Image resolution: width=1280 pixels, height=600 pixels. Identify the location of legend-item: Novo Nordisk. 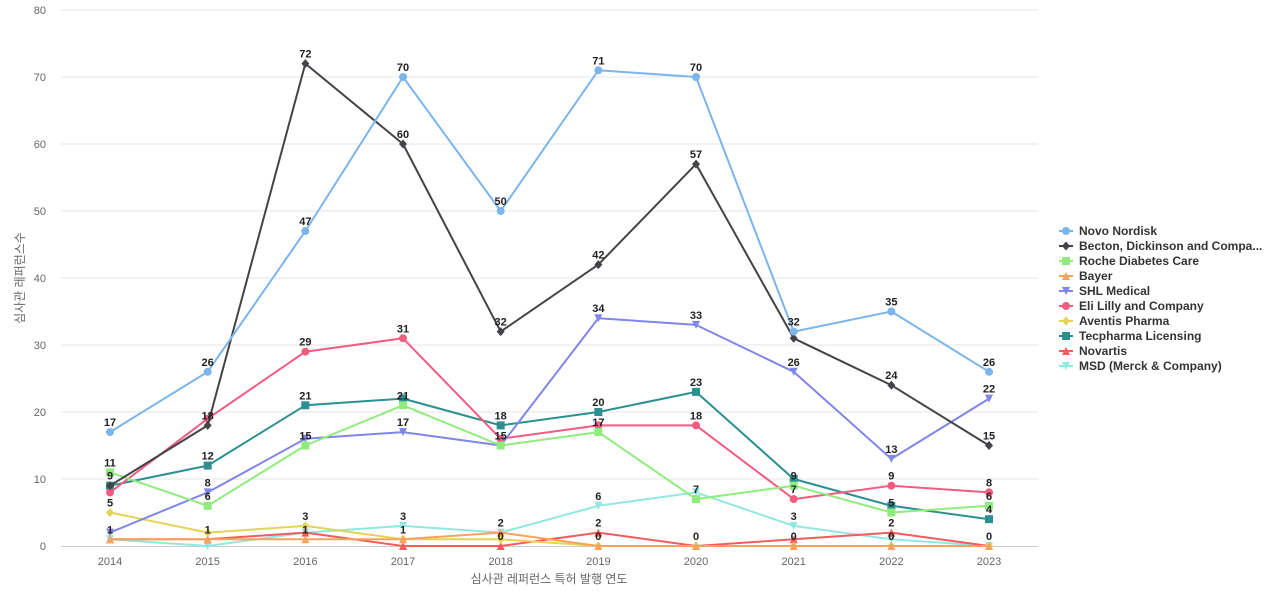
(1108, 231).